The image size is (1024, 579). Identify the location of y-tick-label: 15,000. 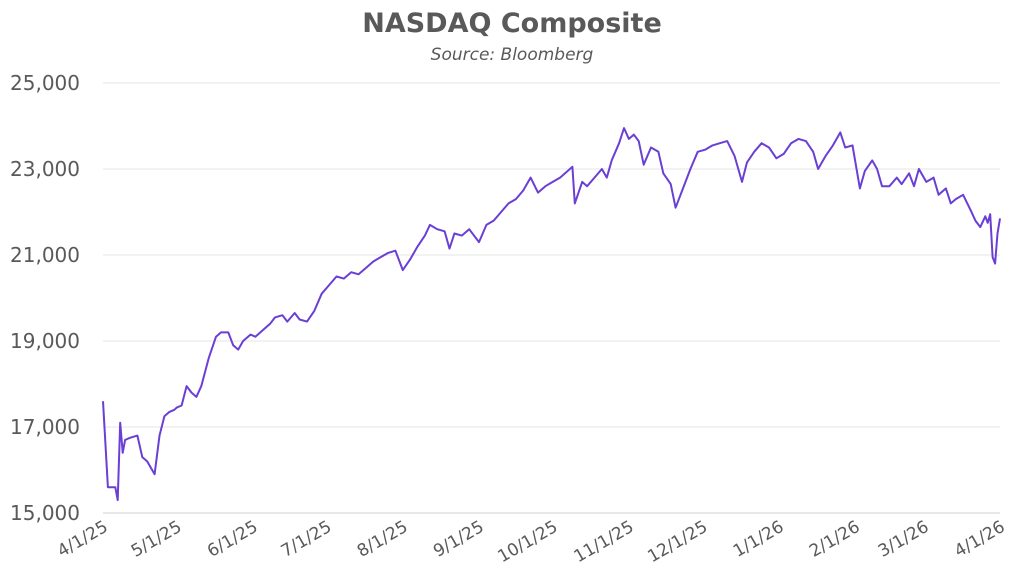
(45, 513).